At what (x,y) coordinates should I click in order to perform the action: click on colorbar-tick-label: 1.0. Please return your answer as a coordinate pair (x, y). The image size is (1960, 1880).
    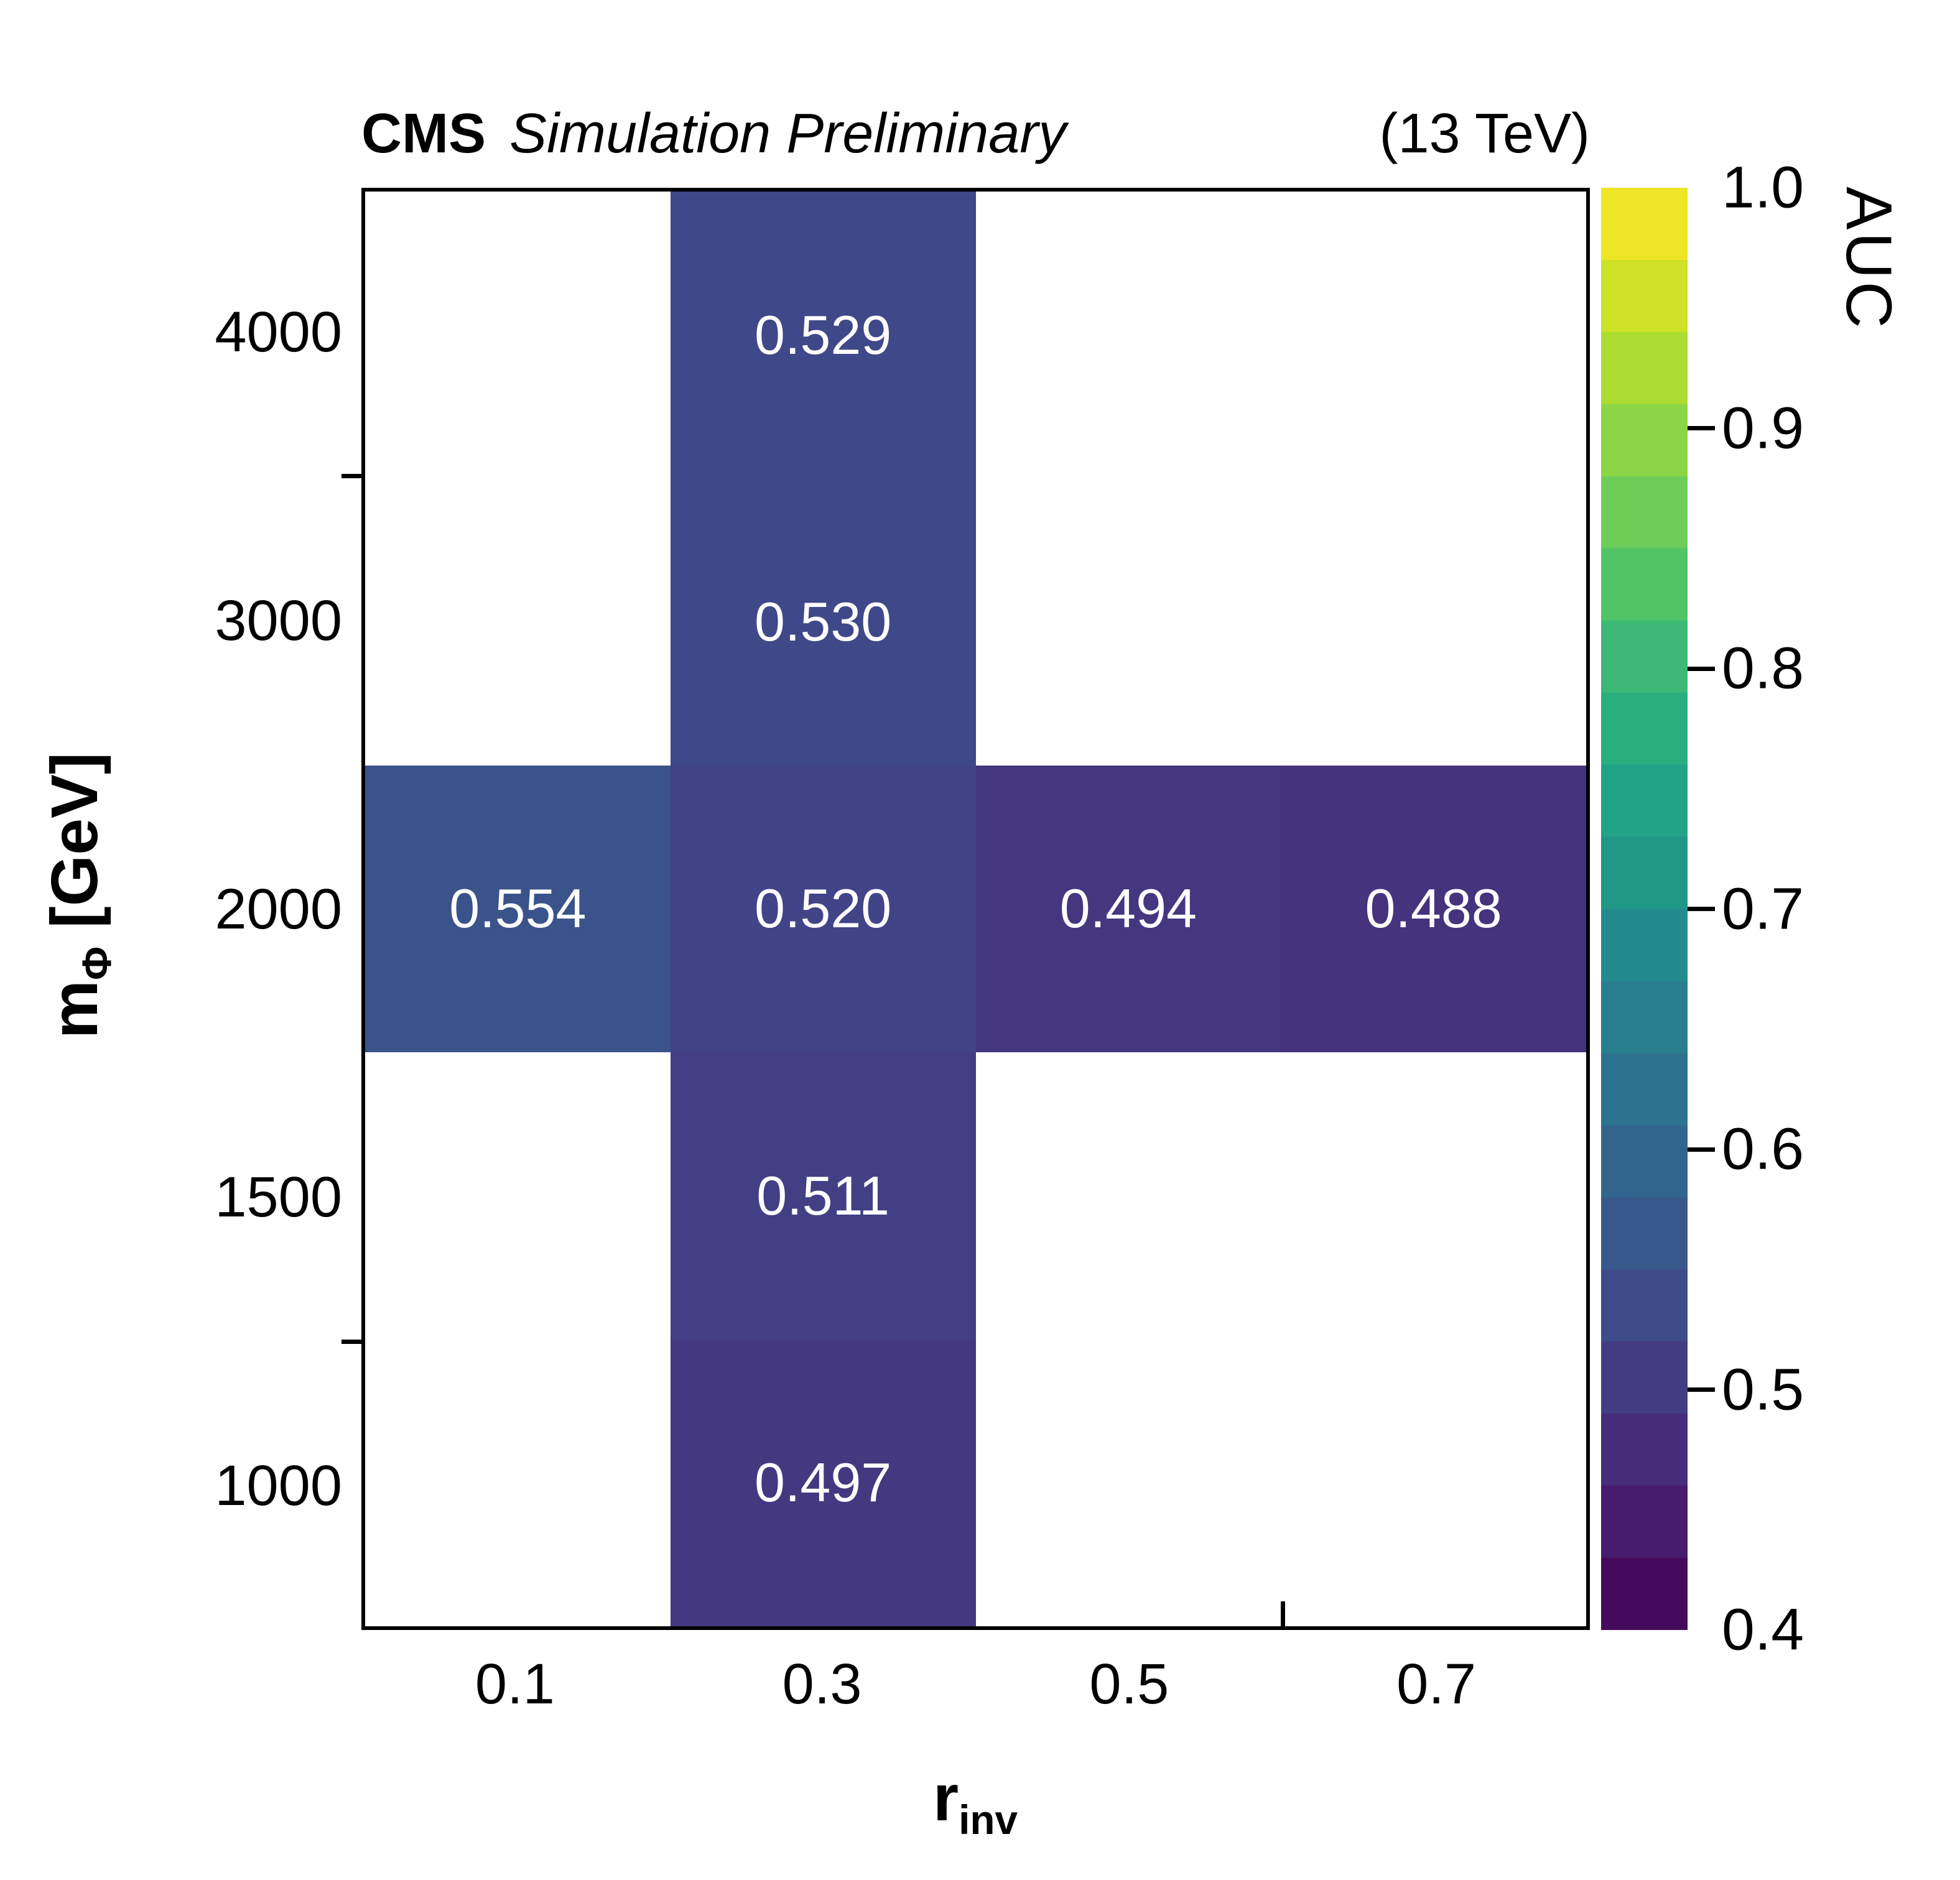
    Looking at the image, I should click on (1763, 188).